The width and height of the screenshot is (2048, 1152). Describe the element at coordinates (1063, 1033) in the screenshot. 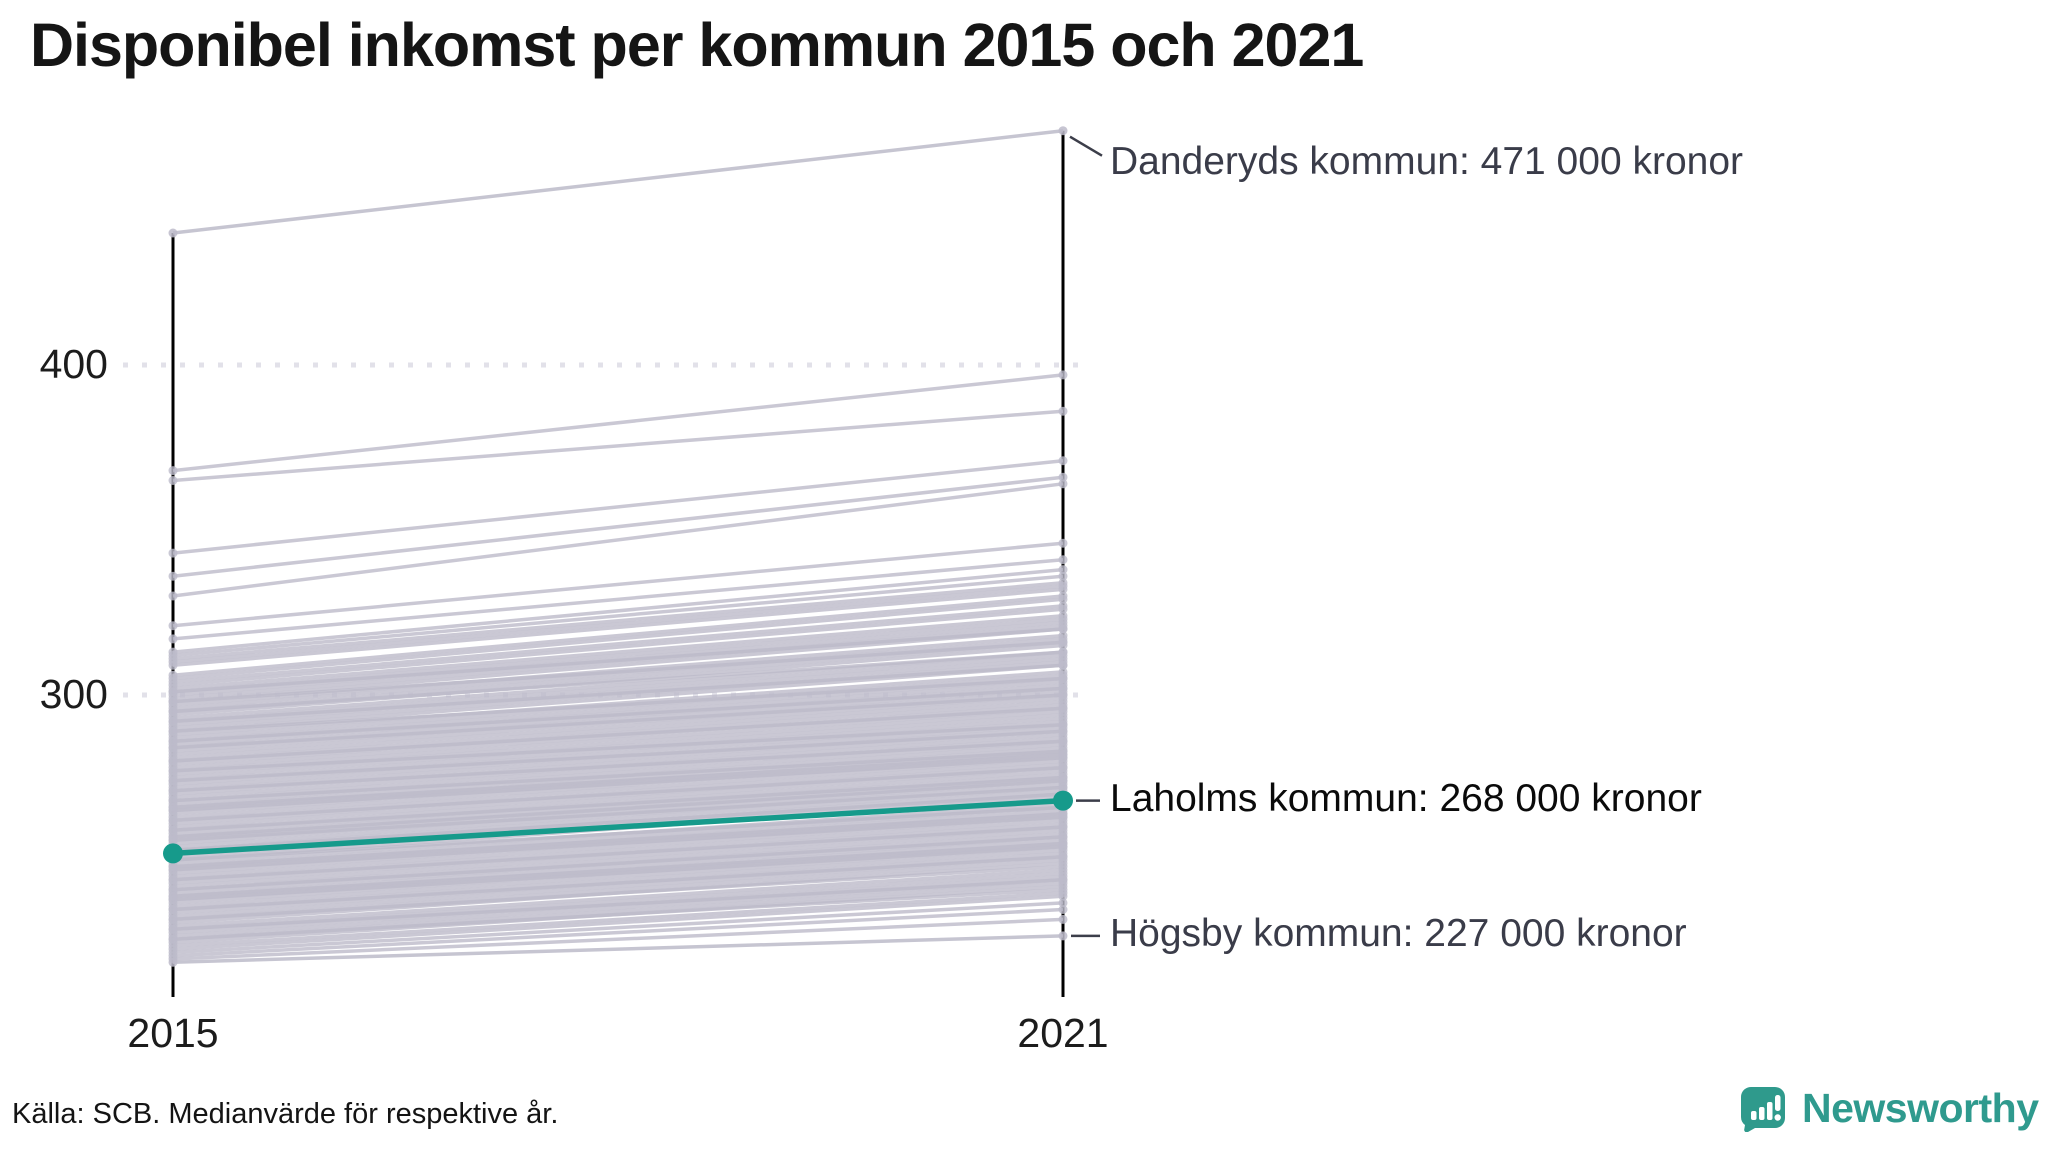

I see `x-axis-label-2021: 2021` at that location.